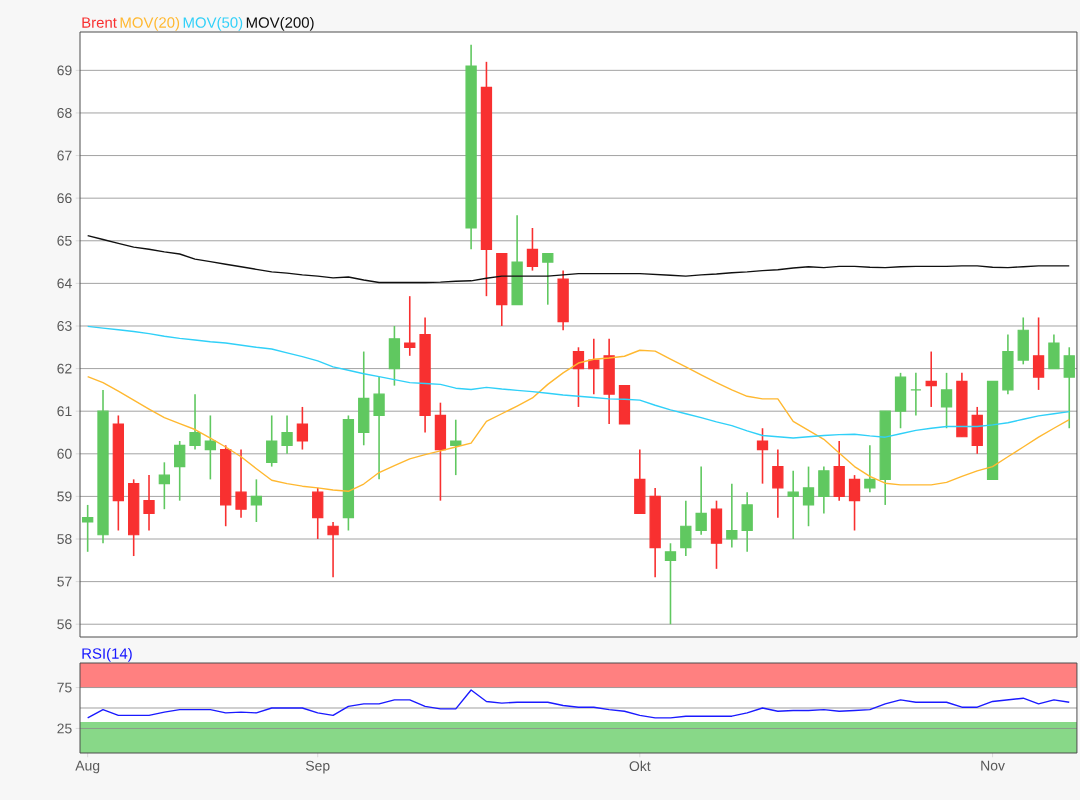  What do you see at coordinates (64, 70) in the screenshot?
I see `y-tick-label: 69` at bounding box center [64, 70].